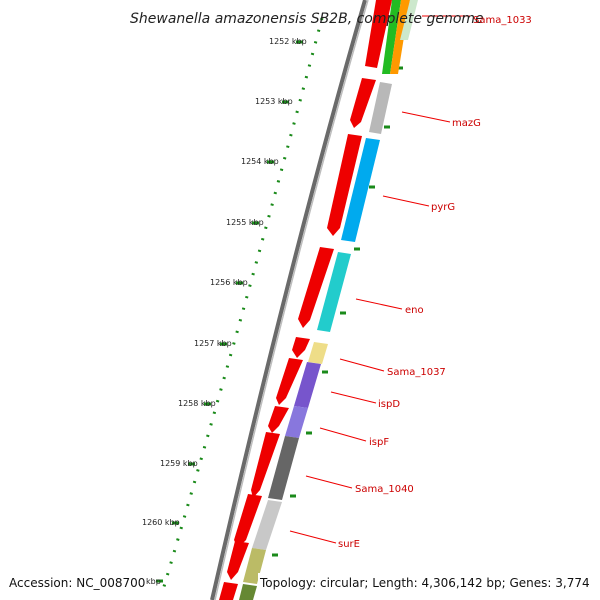  I want to click on gene-last, so click(248, 592).